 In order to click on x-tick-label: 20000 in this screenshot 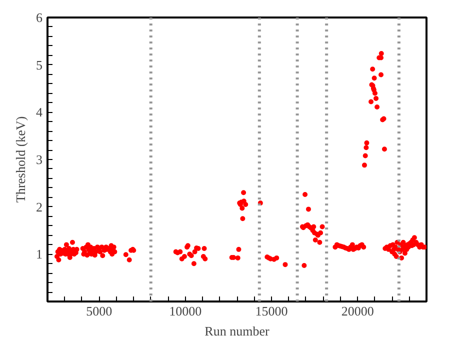, I will do `click(357, 311)`.